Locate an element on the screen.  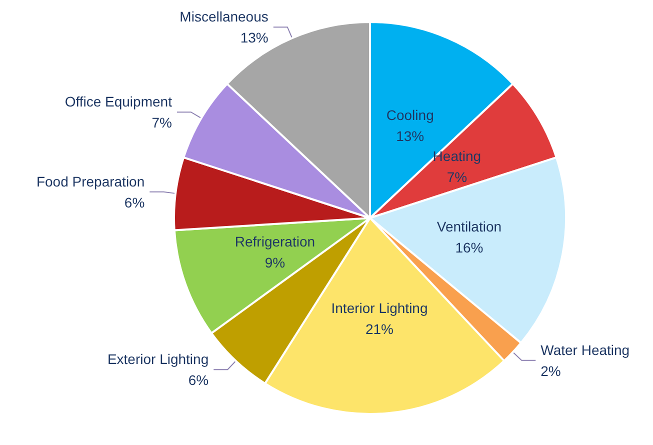
slice-label: Ventilation is located at coordinates (469, 226).